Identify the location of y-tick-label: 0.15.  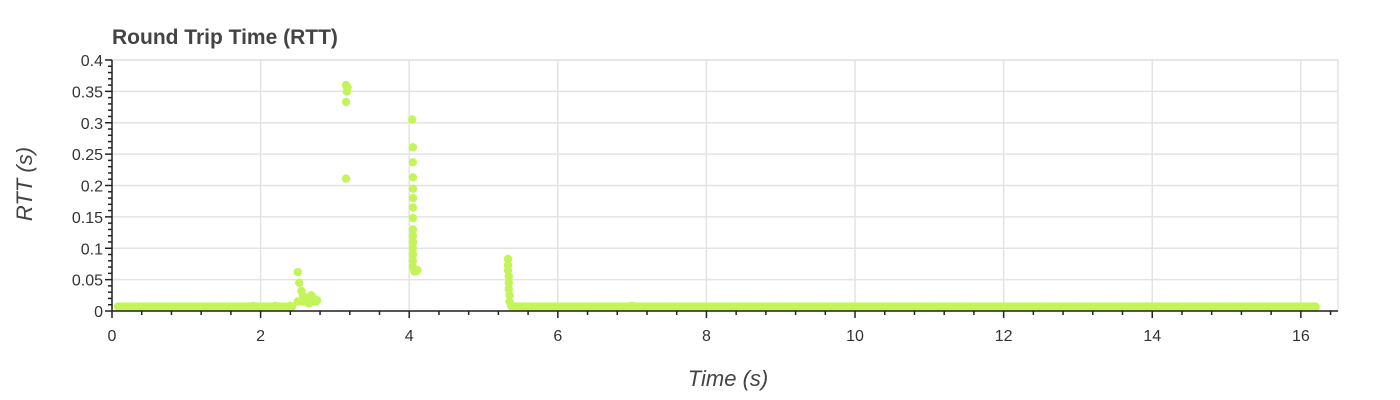
(87, 218).